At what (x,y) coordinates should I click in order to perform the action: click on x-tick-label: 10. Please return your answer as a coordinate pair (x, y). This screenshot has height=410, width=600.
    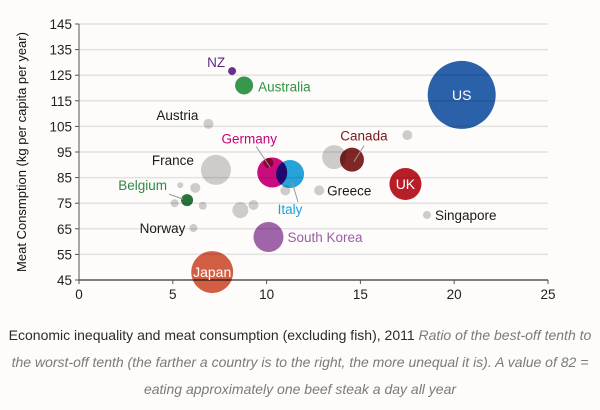
    Looking at the image, I should click on (266, 294).